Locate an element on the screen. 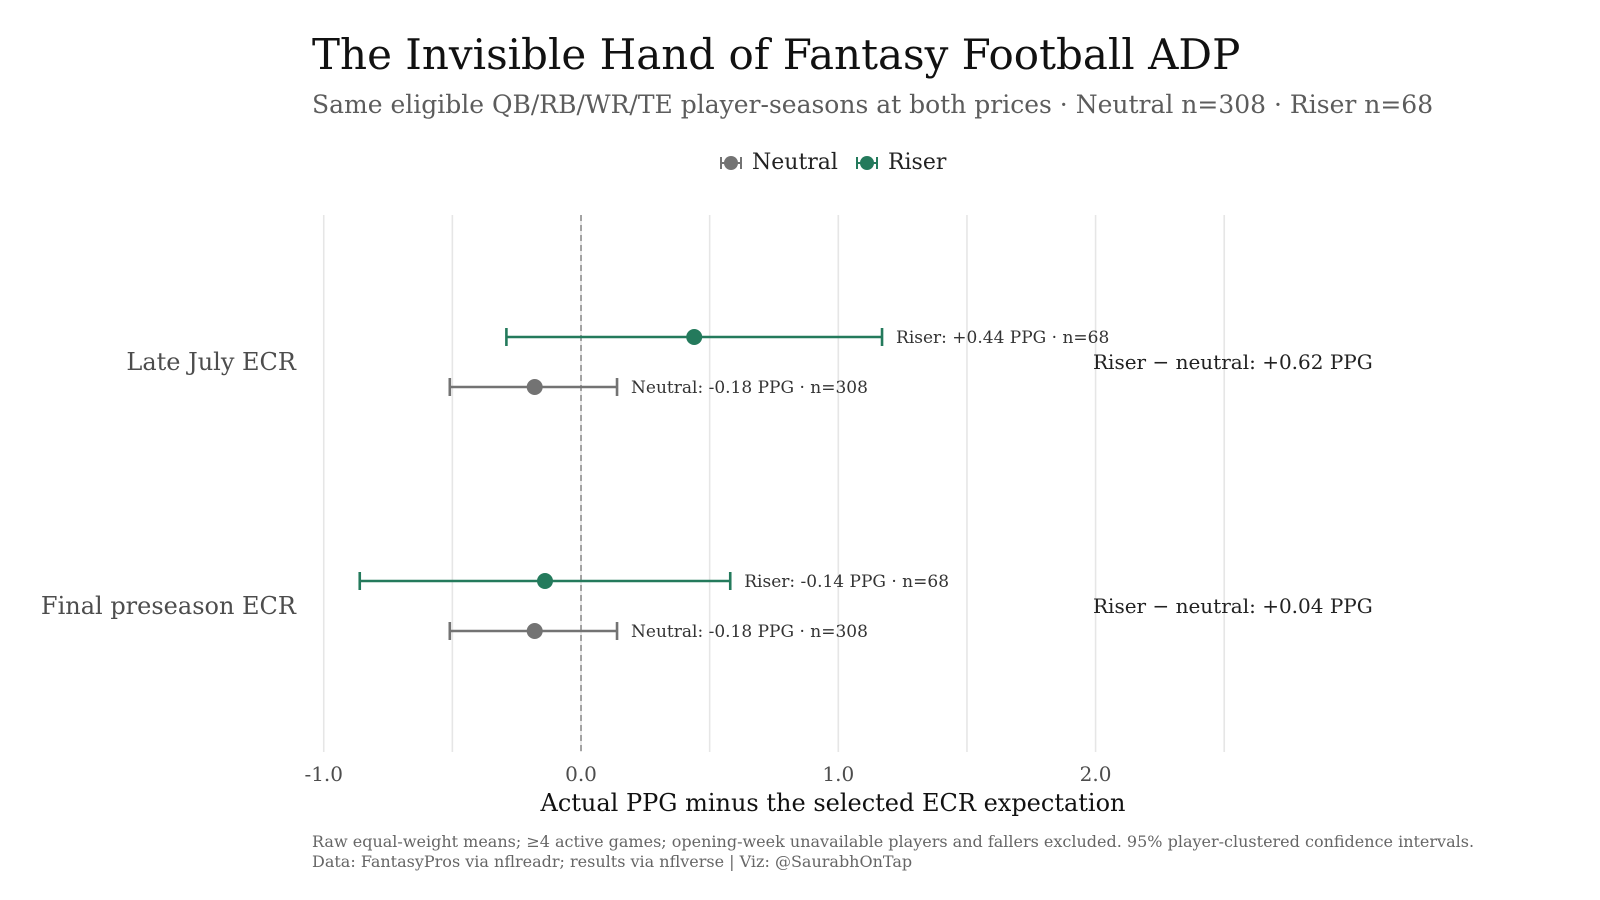 The height and width of the screenshot is (900, 1600). legend-item-riser: Riser is located at coordinates (901, 162).